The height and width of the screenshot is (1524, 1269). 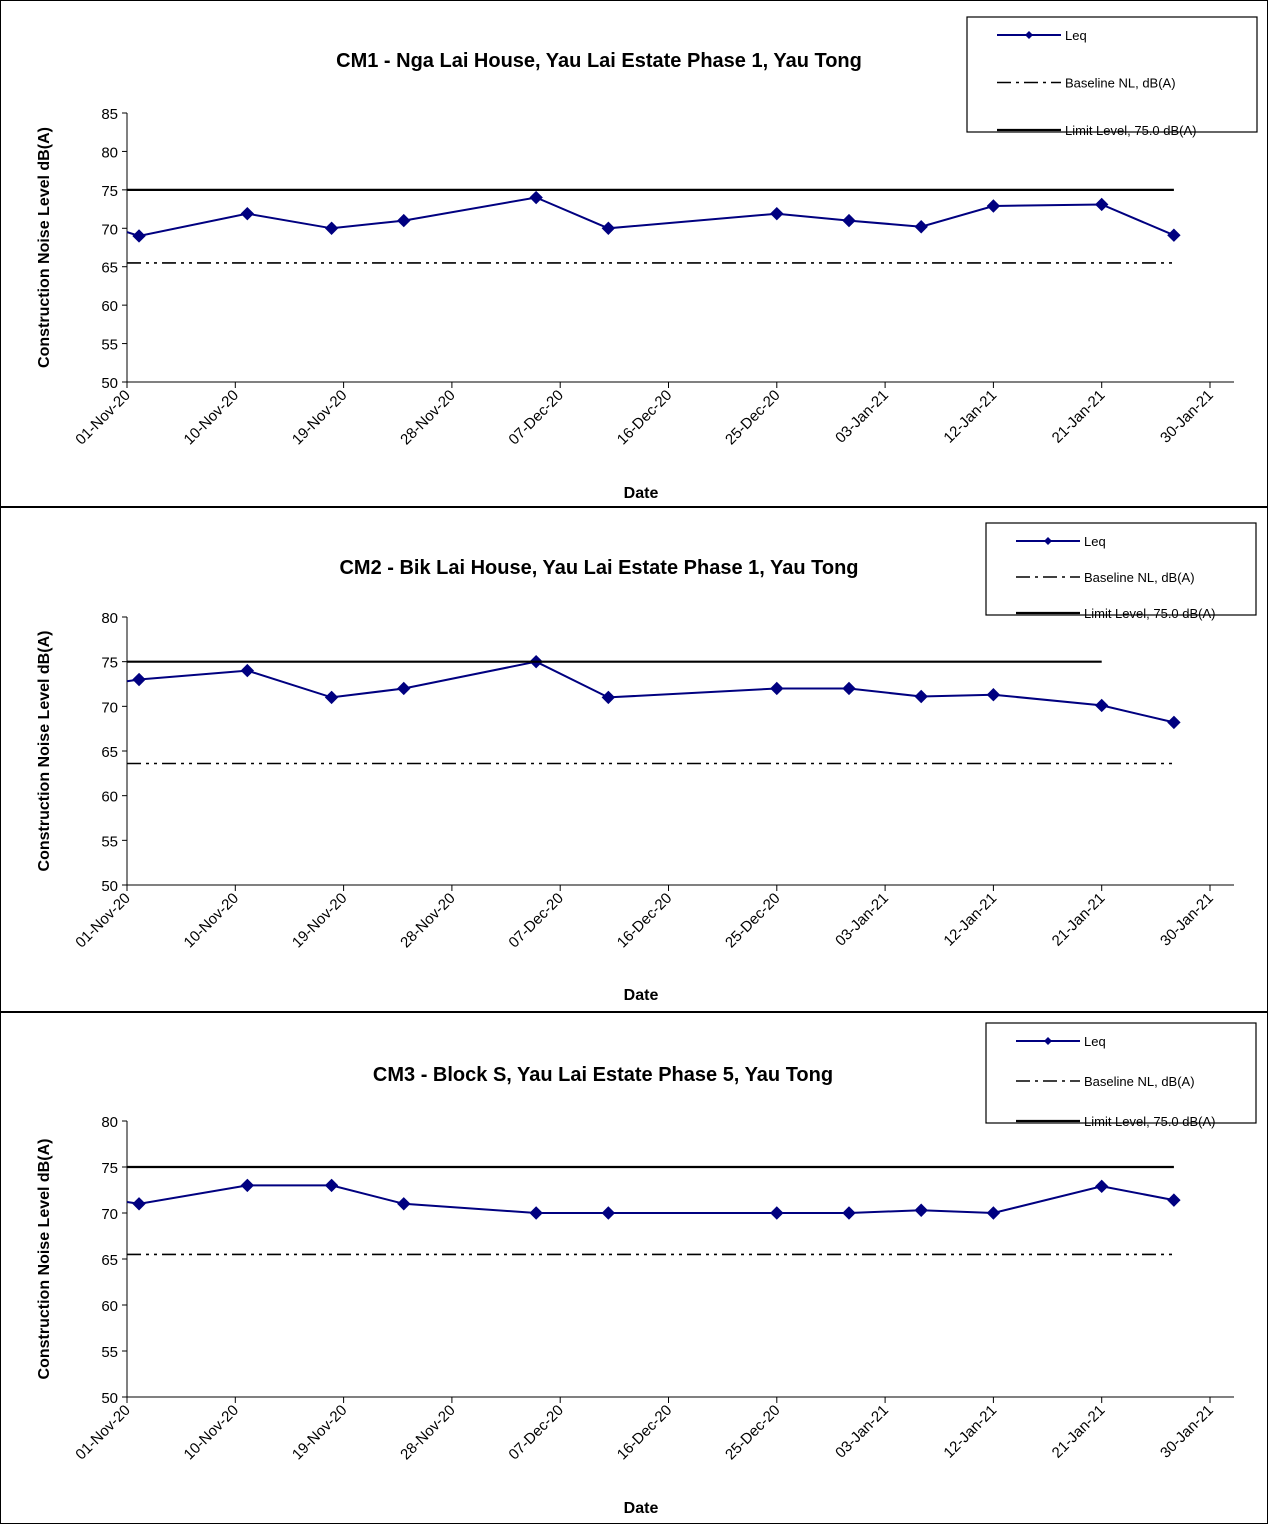 What do you see at coordinates (109, 114) in the screenshot?
I see `y-tick-label: 85` at bounding box center [109, 114].